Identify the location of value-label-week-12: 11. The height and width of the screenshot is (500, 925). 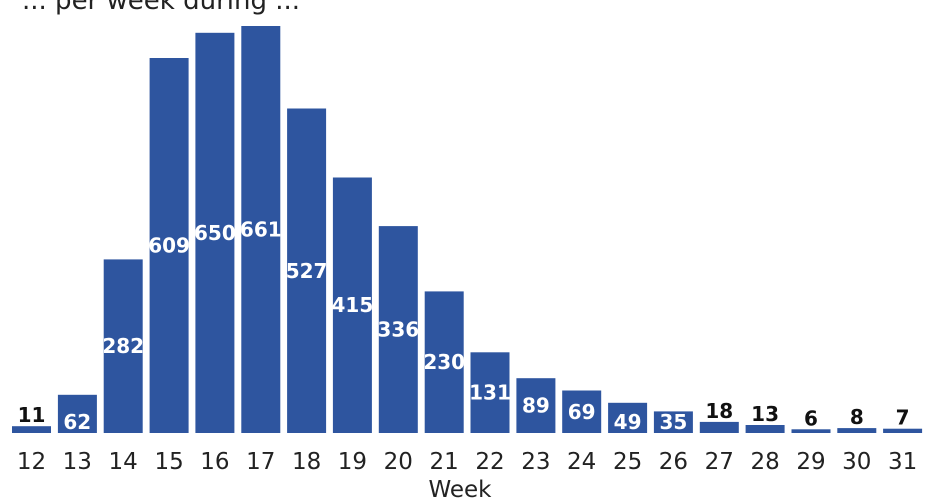
(32, 415).